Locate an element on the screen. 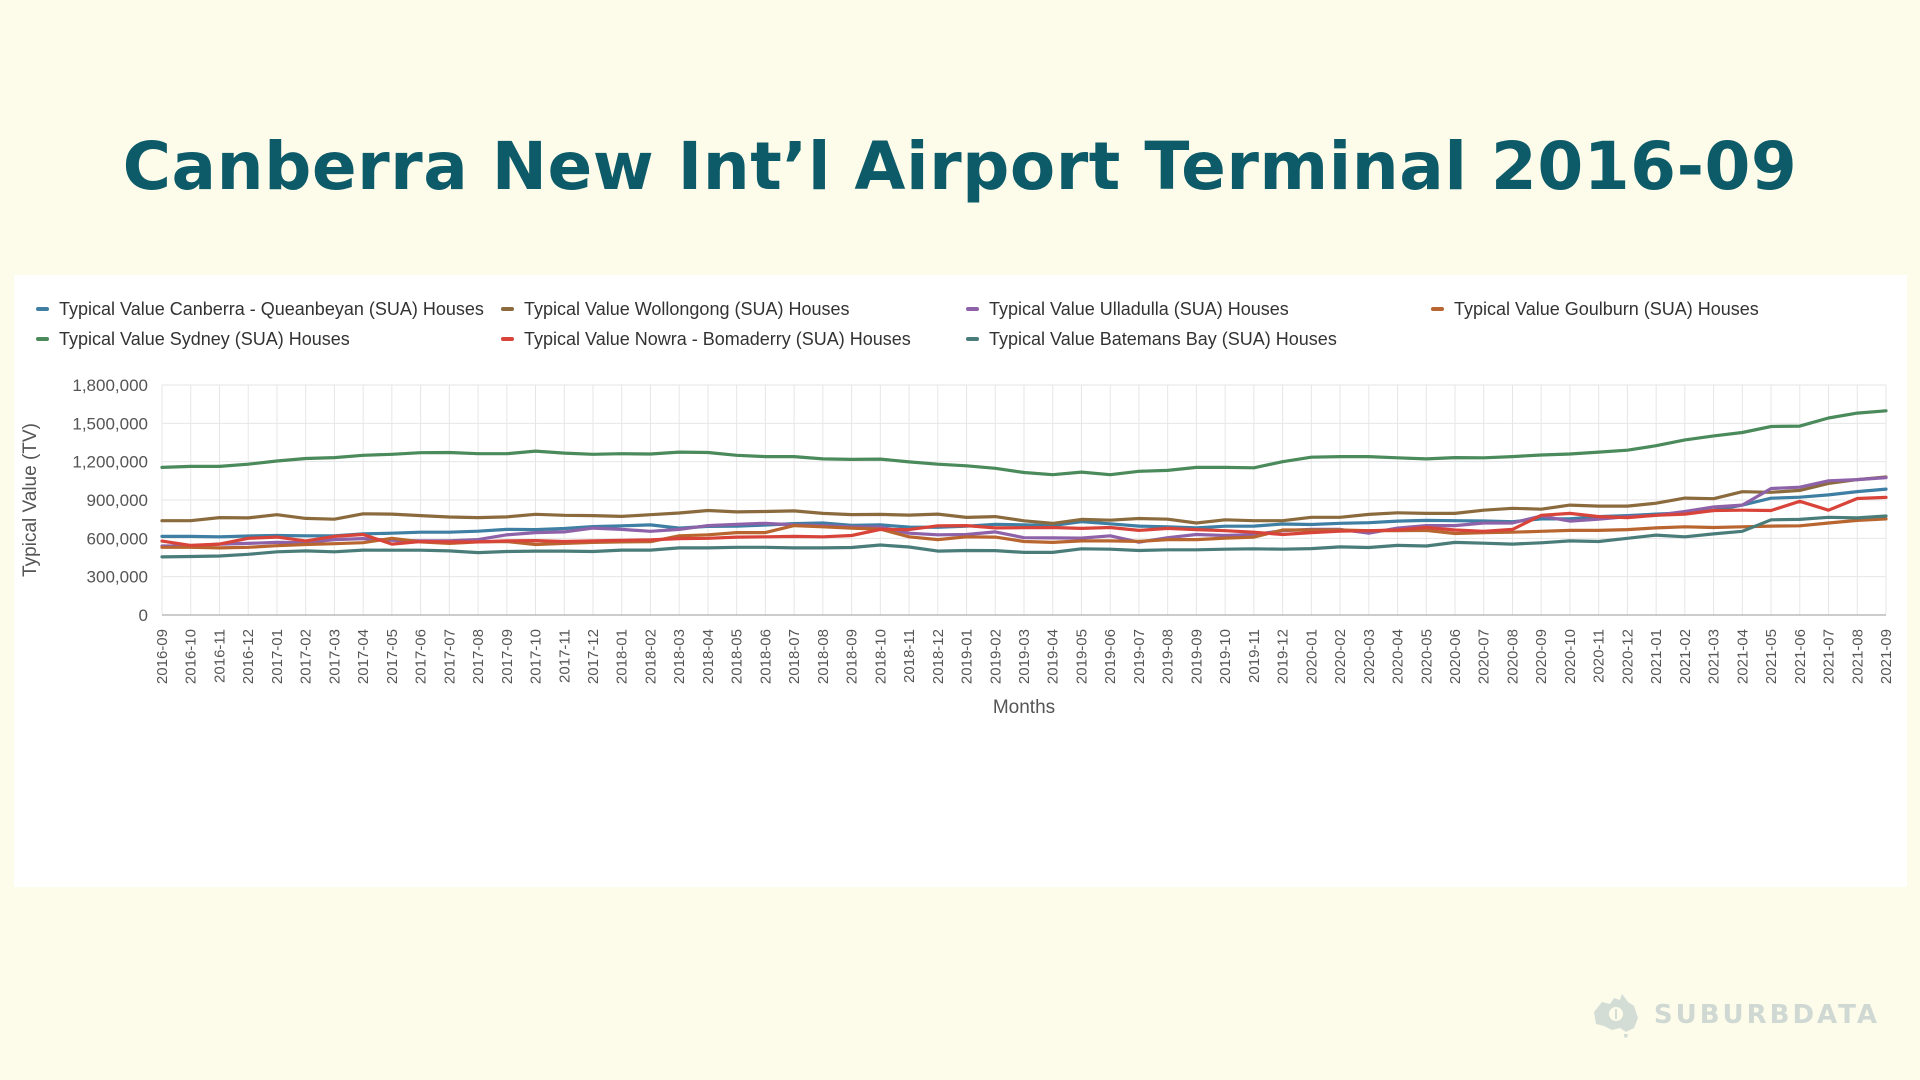 The width and height of the screenshot is (1920, 1080). legend-item: Typical Value Goulburn (SUA) Houses is located at coordinates (1663, 309).